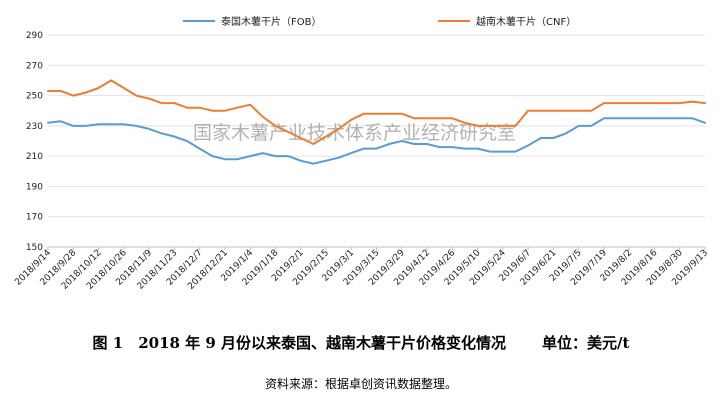 This screenshot has height=405, width=722. Describe the element at coordinates (34, 97) in the screenshot. I see `y-tick-label: 250` at that location.